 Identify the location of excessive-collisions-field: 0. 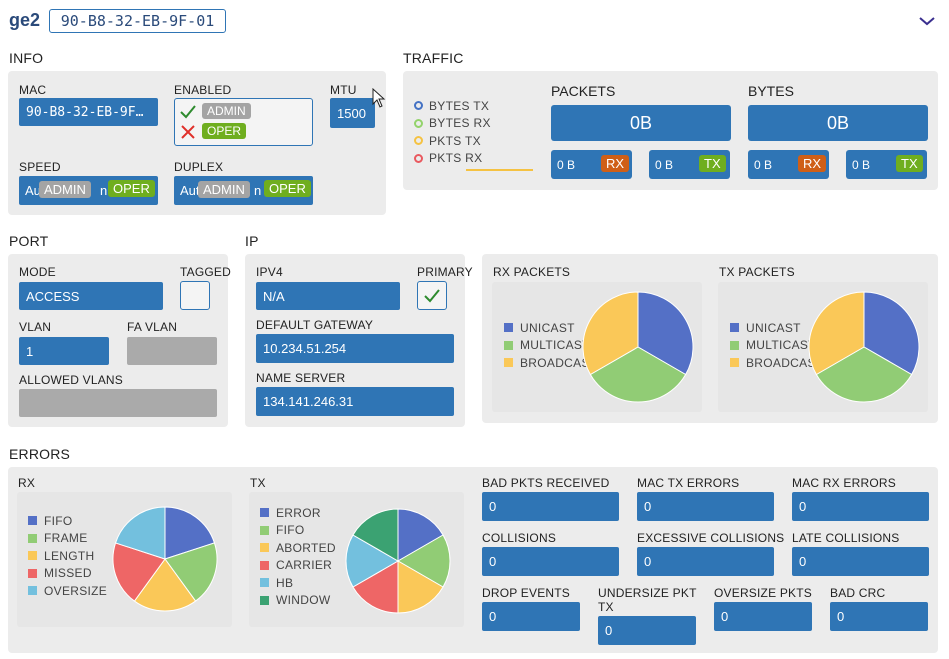
(705, 561).